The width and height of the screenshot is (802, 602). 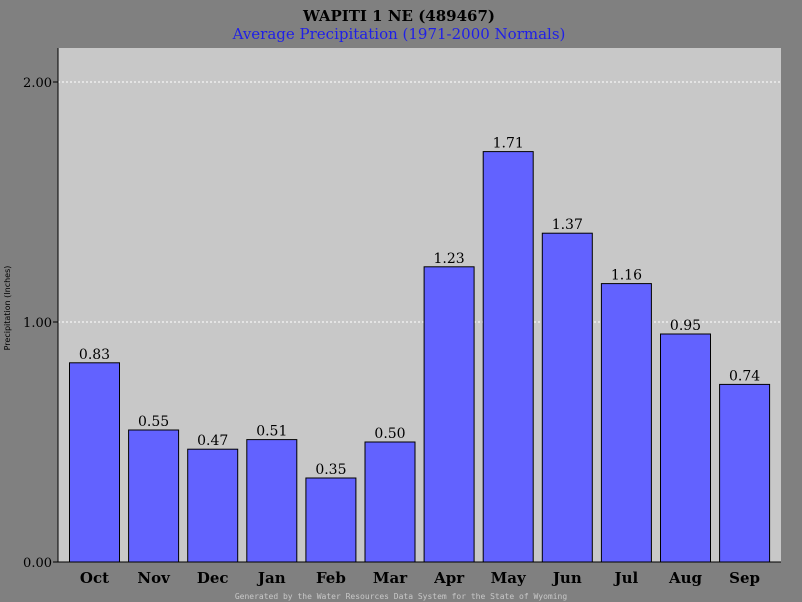 I want to click on x-tick-label: Oct, so click(x=94, y=578).